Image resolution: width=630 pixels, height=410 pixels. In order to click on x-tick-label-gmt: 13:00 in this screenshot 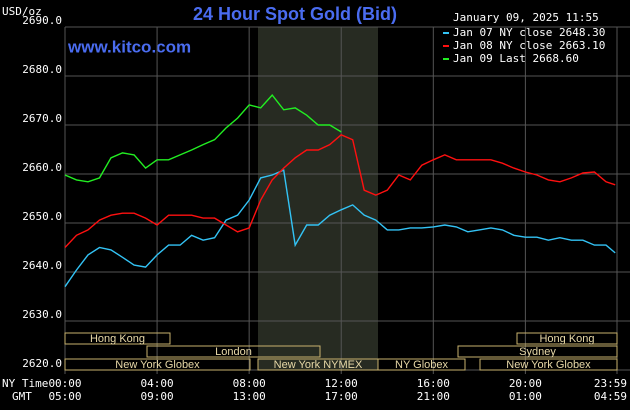, I will do `click(249, 396)`.